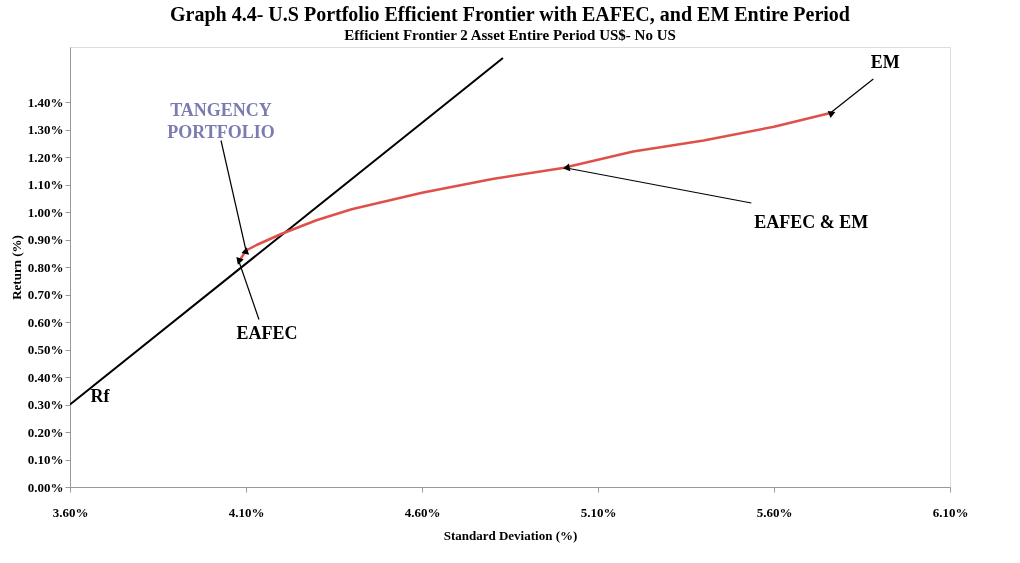 The image size is (1020, 563). Describe the element at coordinates (885, 62) in the screenshot. I see `annotation: EM` at that location.